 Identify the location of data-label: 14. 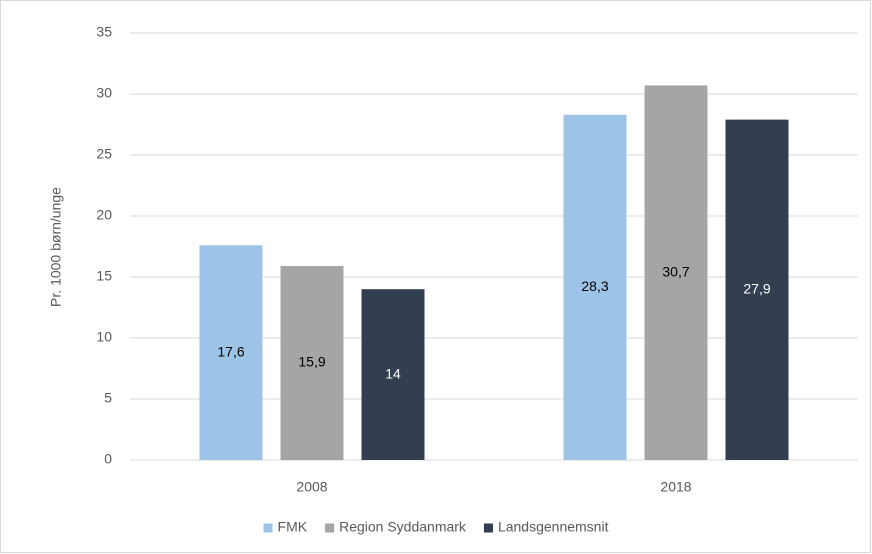
(393, 373).